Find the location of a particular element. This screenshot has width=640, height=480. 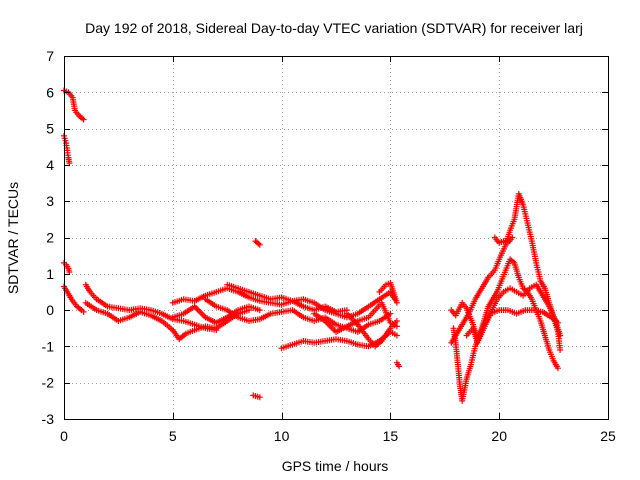

x-tick-label: 0 is located at coordinates (64, 436).